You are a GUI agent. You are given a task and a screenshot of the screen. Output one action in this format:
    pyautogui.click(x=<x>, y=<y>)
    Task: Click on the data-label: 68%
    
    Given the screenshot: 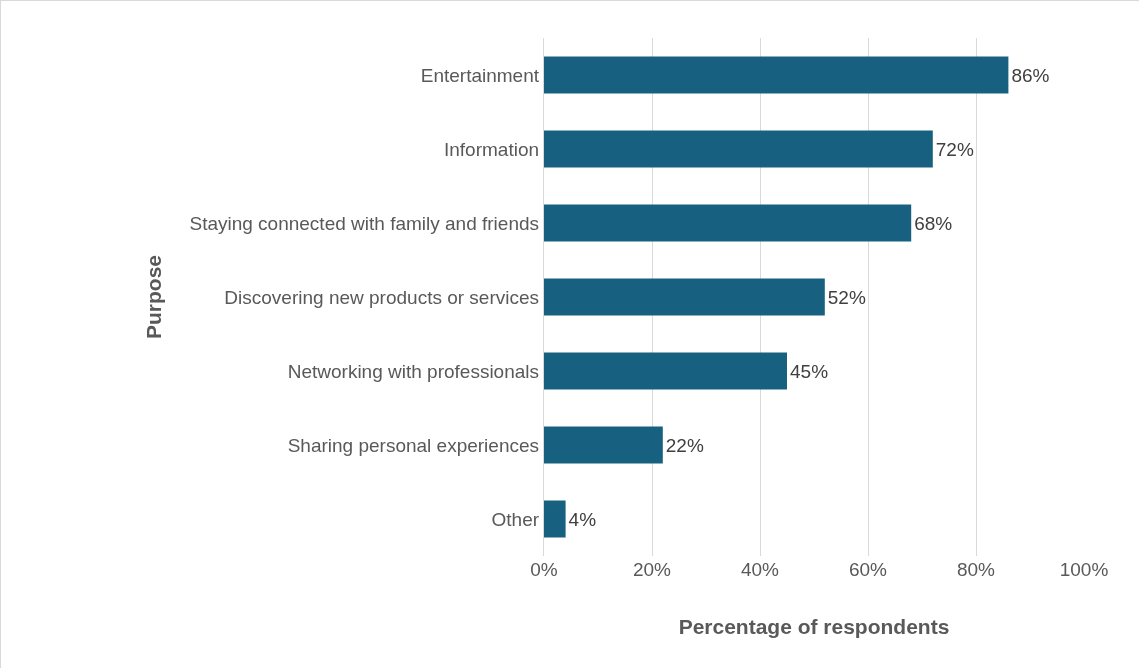 What is the action you would take?
    pyautogui.click(x=933, y=223)
    